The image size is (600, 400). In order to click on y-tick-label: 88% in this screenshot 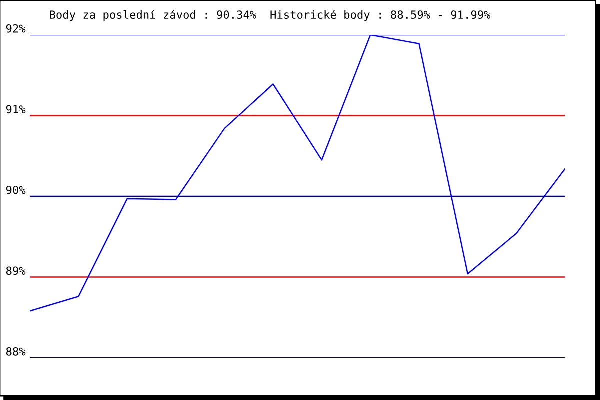, I will do `click(16, 351)`.